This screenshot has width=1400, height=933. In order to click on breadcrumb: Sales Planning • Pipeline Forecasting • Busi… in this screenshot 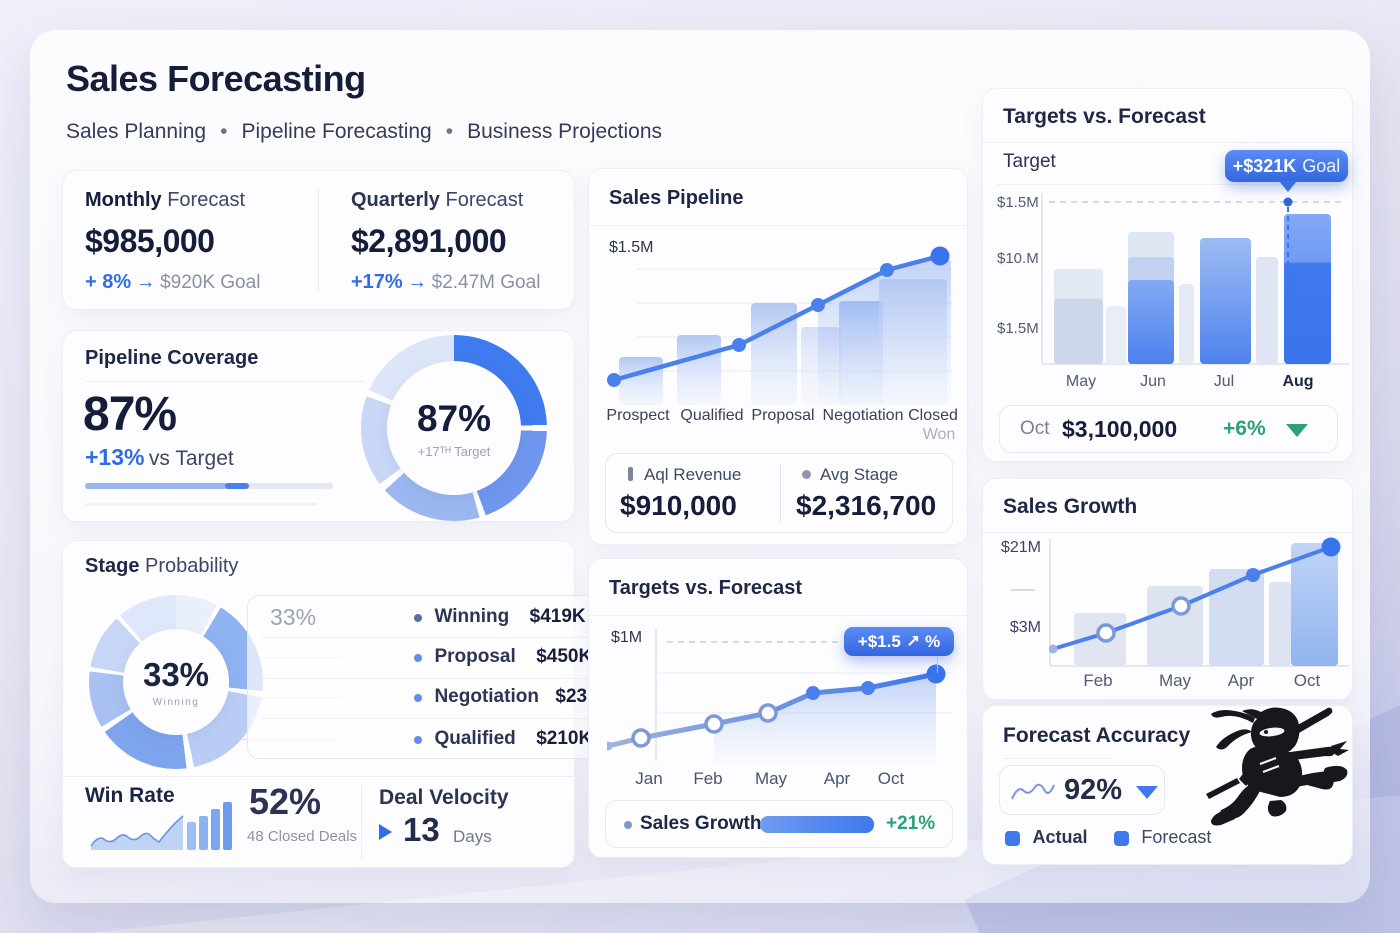, I will do `click(364, 132)`.